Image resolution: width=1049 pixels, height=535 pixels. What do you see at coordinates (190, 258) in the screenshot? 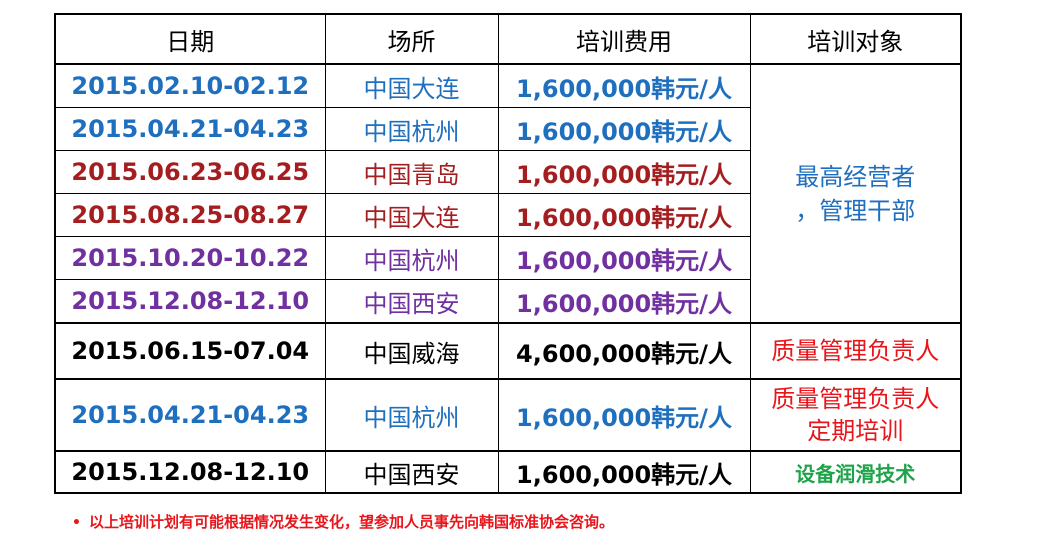
I see `row-date: 2015.10.20-10.22` at bounding box center [190, 258].